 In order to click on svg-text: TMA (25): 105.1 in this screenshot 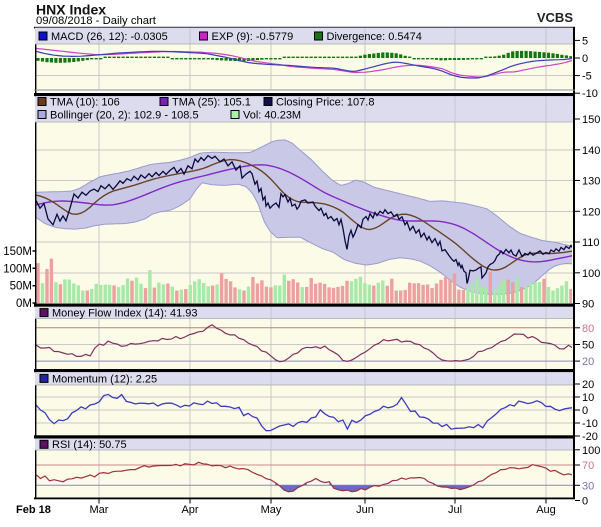, I will do `click(211, 103)`.